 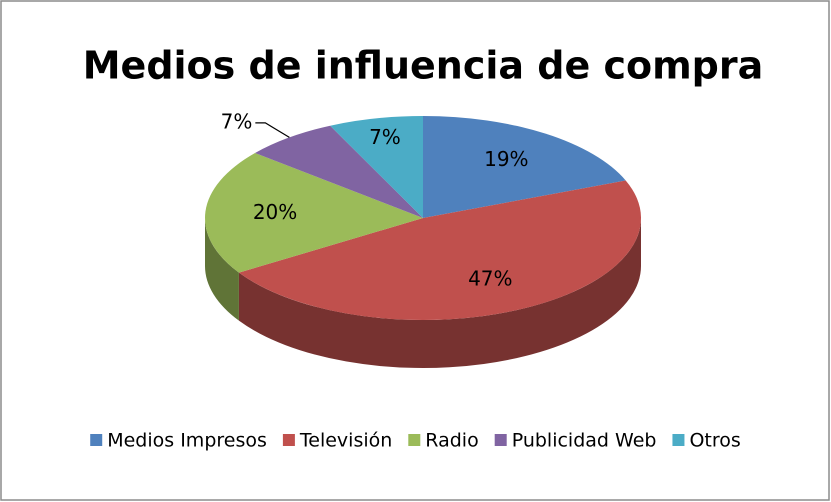 What do you see at coordinates (584, 441) in the screenshot?
I see `legend-label: Publicidad Web` at bounding box center [584, 441].